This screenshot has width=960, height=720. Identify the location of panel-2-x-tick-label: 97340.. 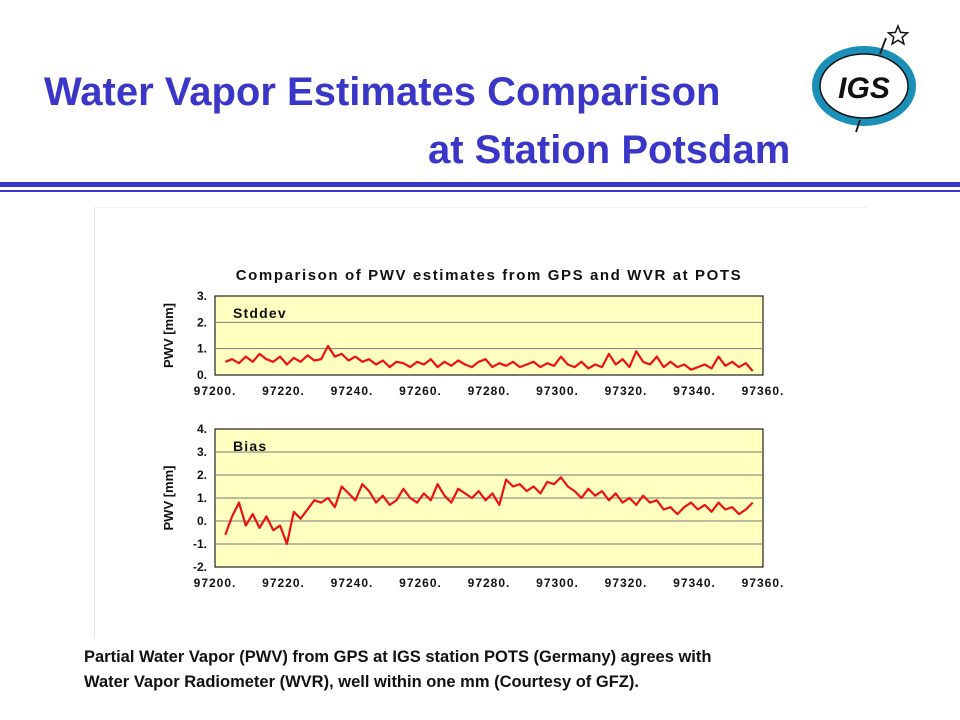
(694, 583).